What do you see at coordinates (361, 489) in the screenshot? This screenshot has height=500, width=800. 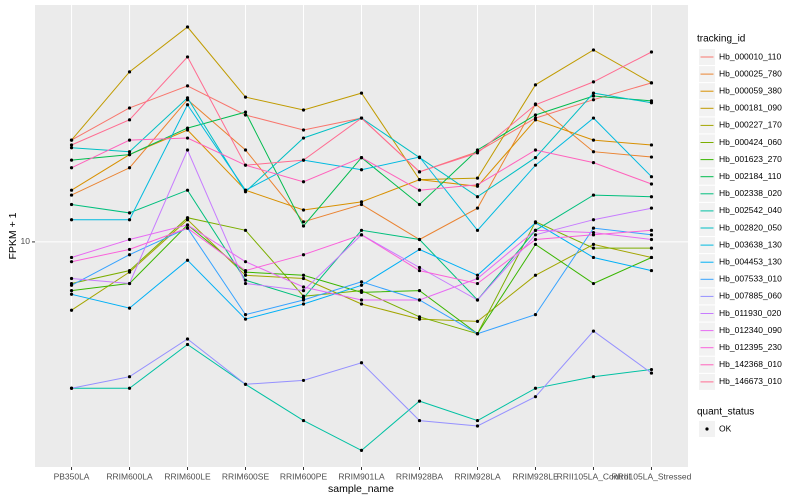 I see `x-axis-title: sample_name` at bounding box center [361, 489].